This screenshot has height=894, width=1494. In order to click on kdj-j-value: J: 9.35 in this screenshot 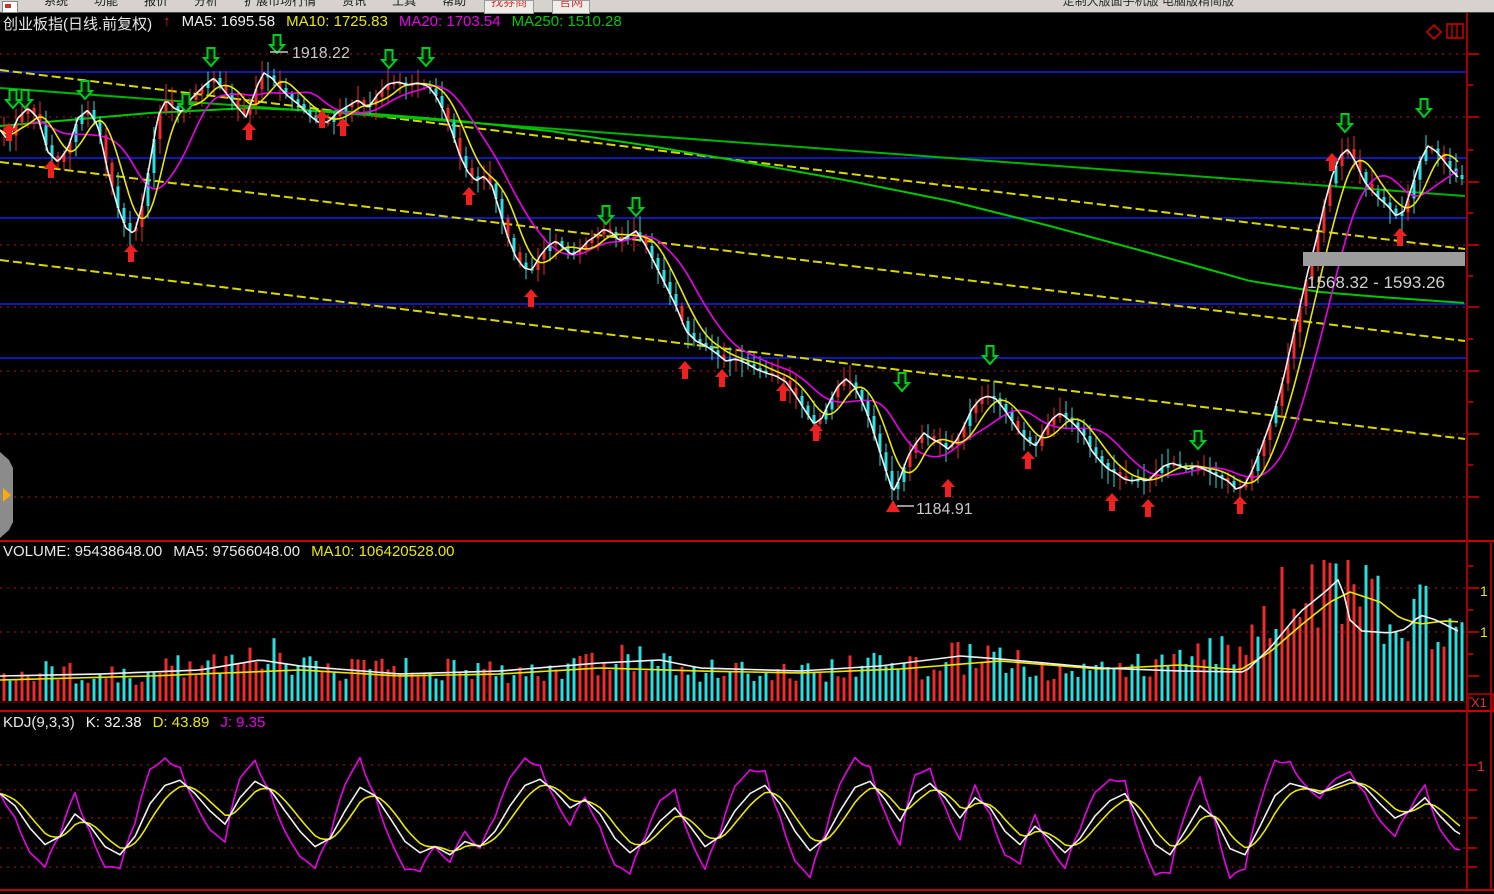, I will do `click(243, 722)`.